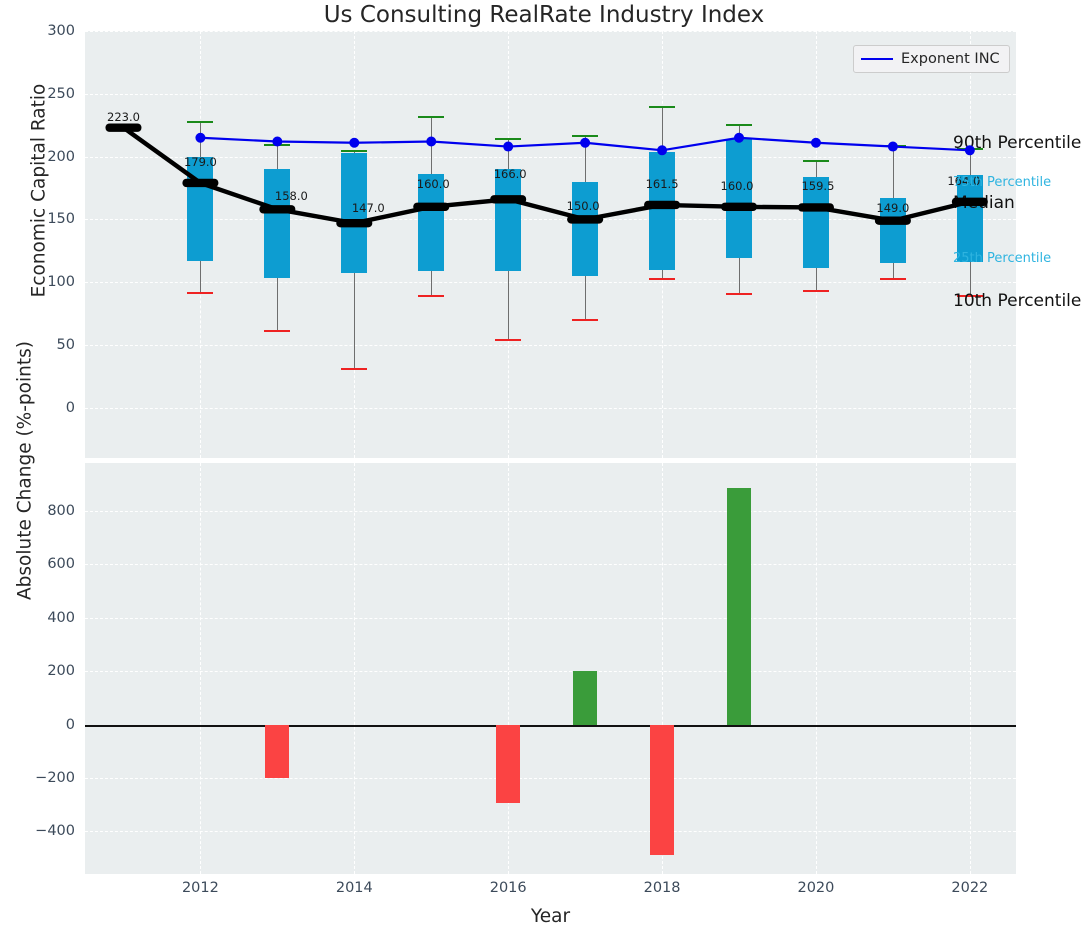 Image resolution: width=1088 pixels, height=942 pixels. I want to click on y-axis-tick-top: 250, so click(61, 93).